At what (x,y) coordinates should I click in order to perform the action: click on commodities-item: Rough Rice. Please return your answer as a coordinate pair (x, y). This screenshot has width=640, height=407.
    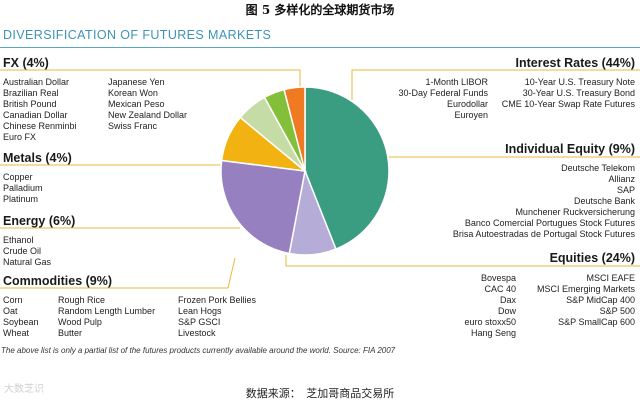
    Looking at the image, I should click on (82, 300).